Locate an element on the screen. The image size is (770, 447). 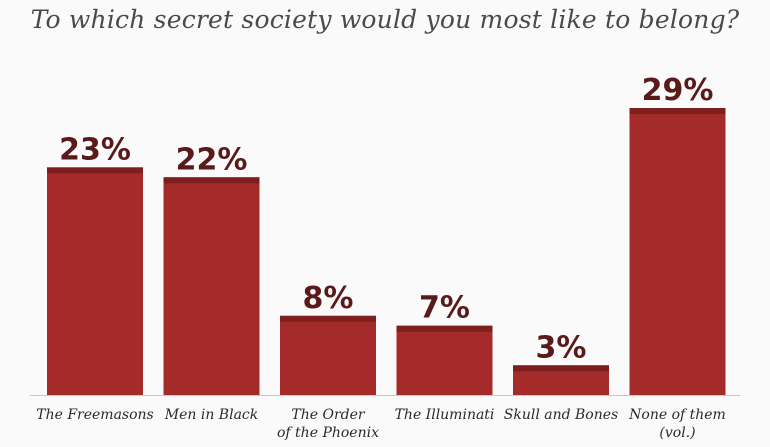
category-label-line: The Freemasons is located at coordinates (95, 415).